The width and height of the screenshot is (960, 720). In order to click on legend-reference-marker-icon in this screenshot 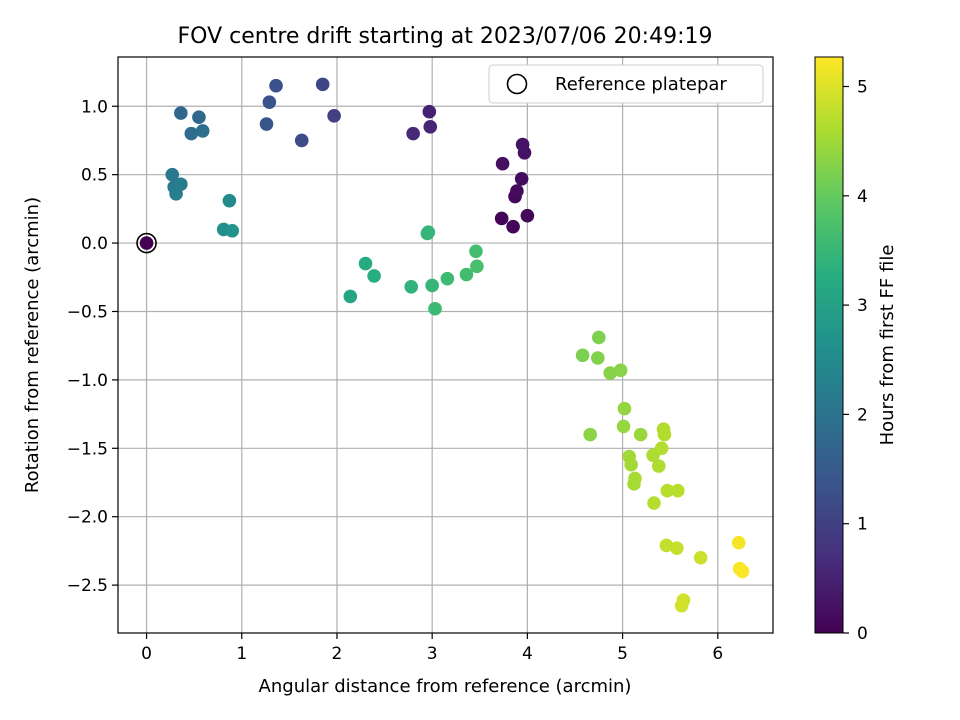, I will do `click(517, 84)`.